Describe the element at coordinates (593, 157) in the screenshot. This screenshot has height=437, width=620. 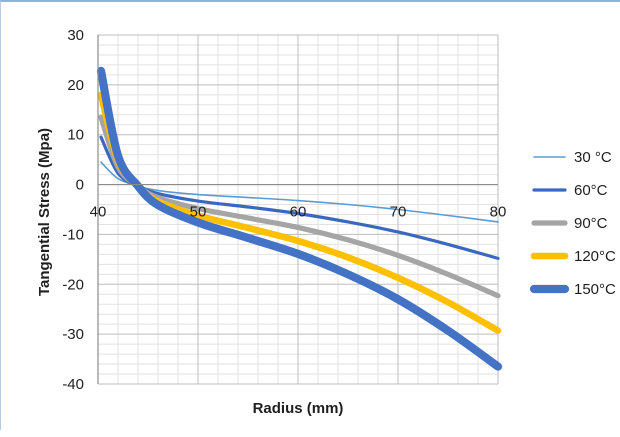
I see `legend-label-1: 30 °C` at that location.